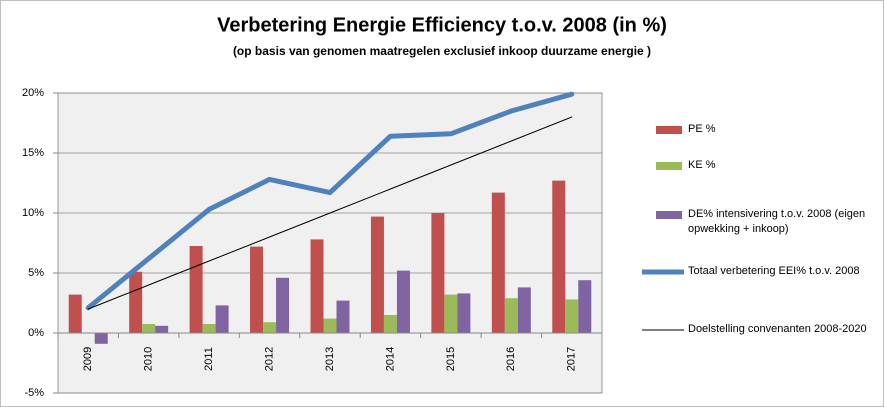  I want to click on legend-label: PE %, so click(702, 129).